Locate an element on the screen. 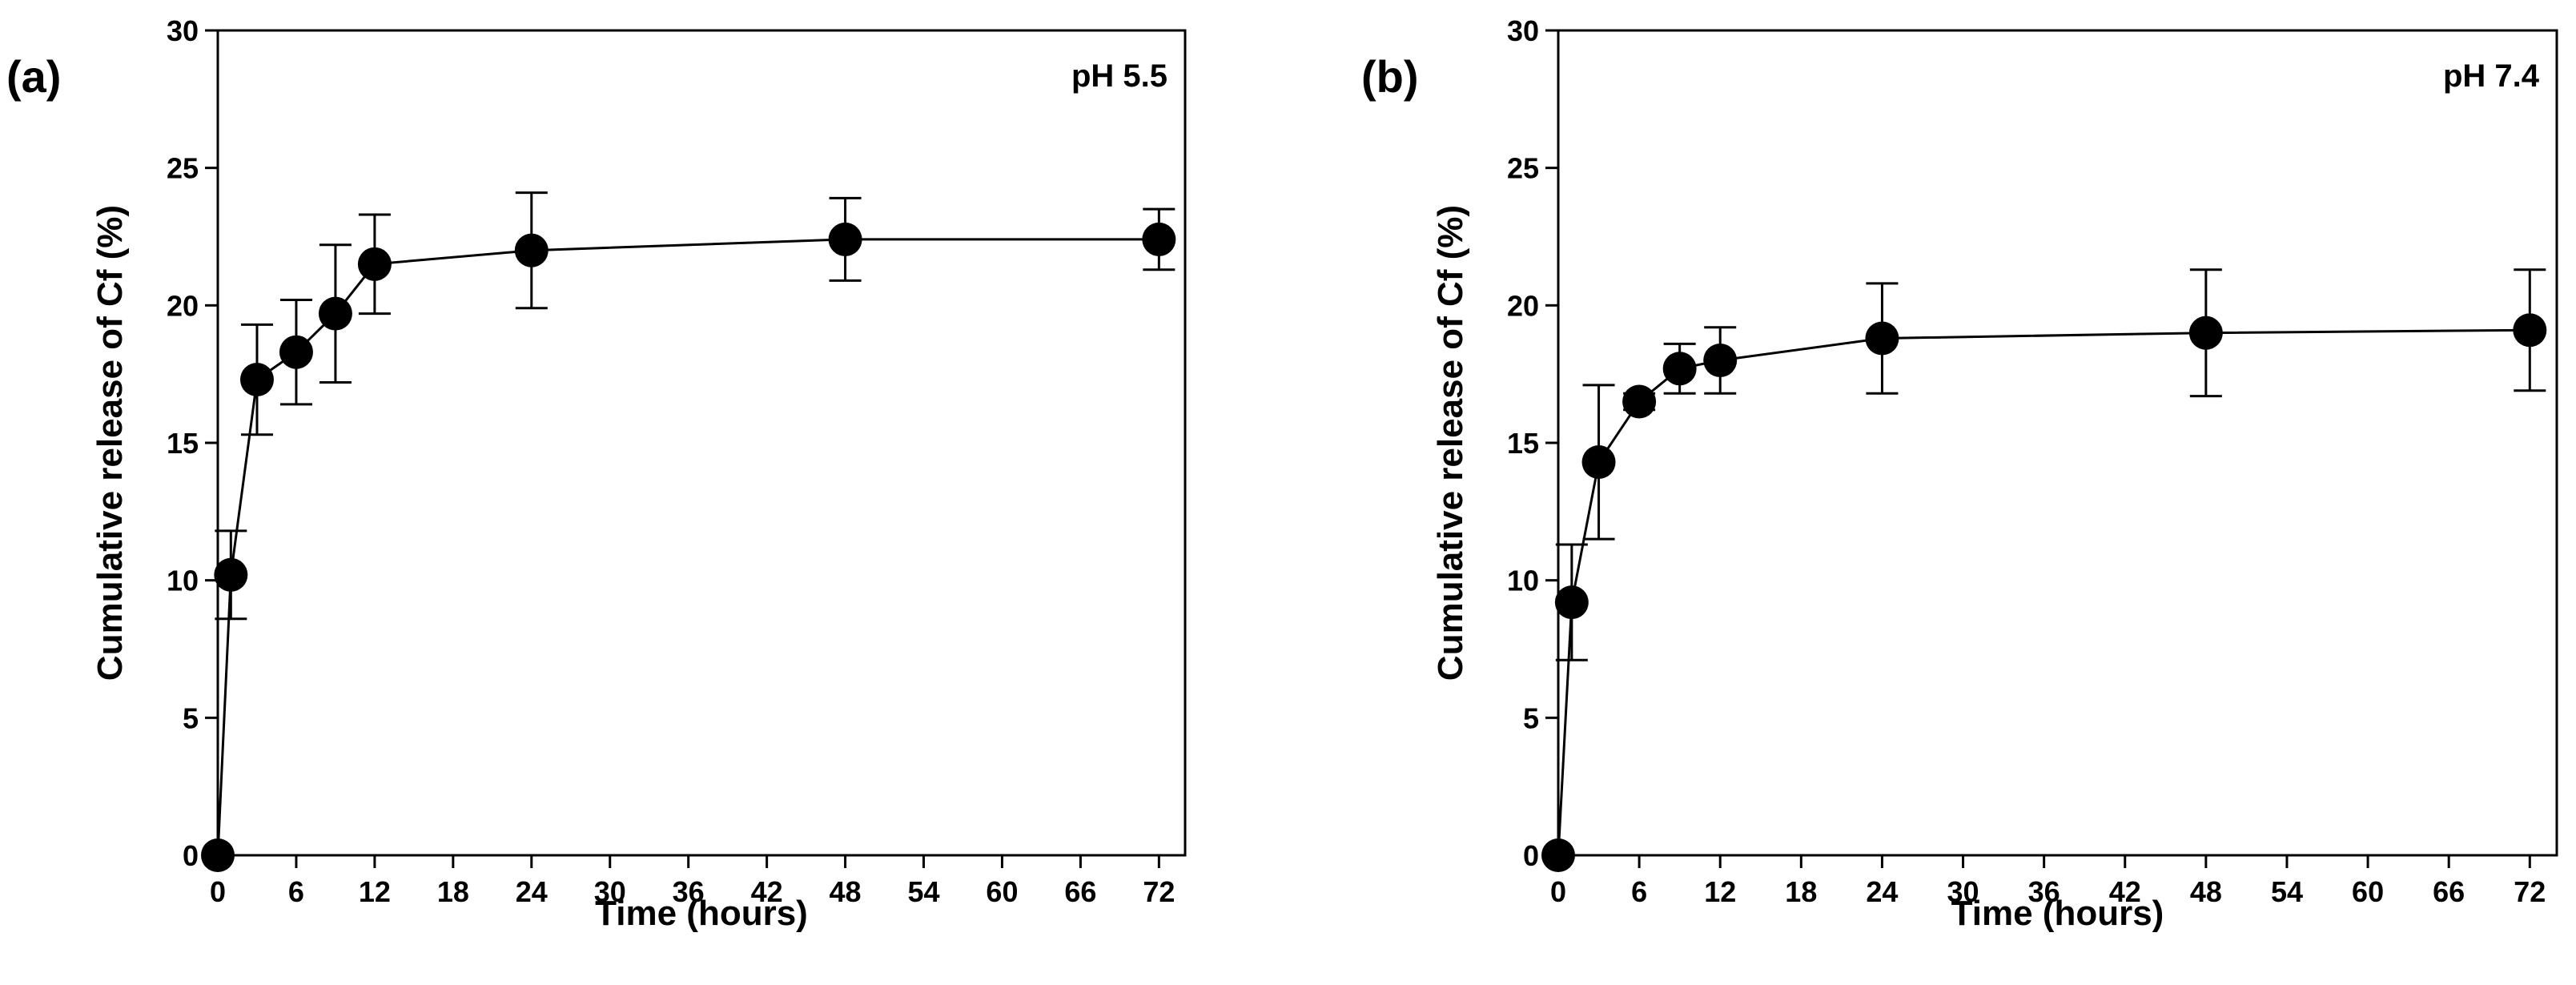 This screenshot has width=2576, height=985. panel-label: (b) is located at coordinates (1390, 76).